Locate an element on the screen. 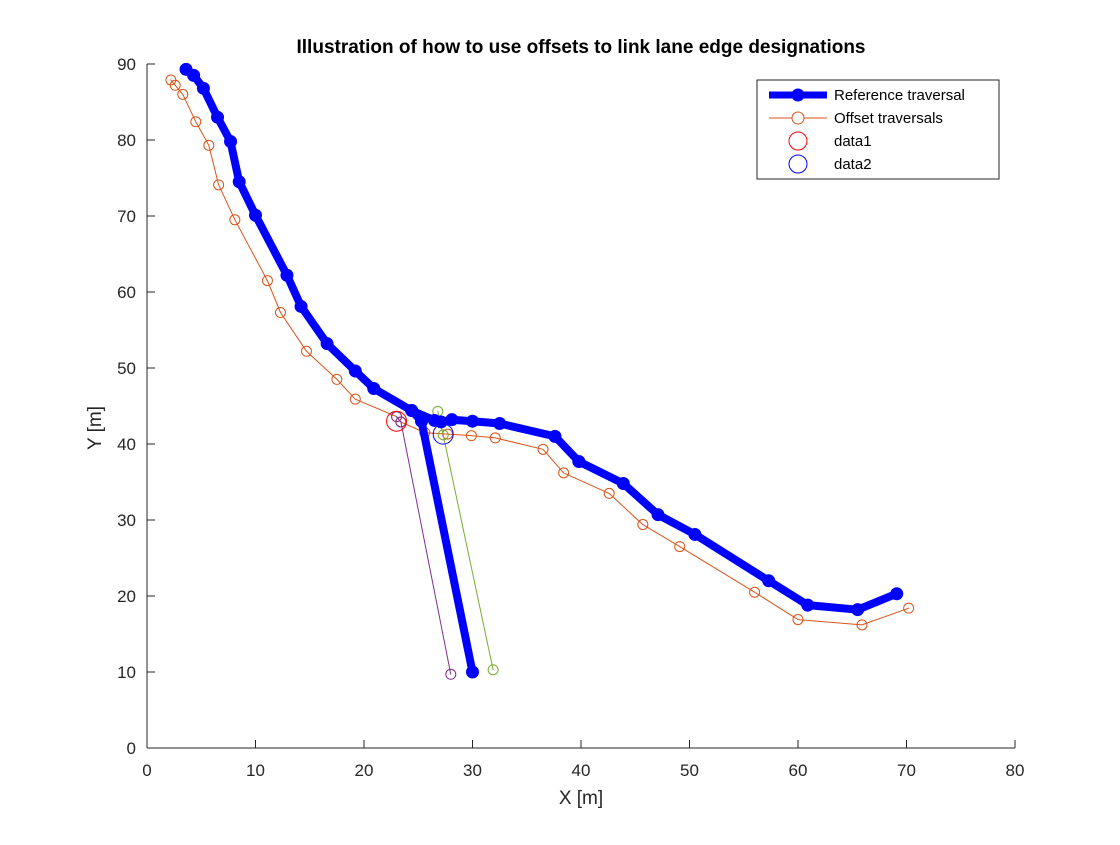 The height and width of the screenshot is (845, 1120). y-axis-label: Y [m] is located at coordinates (95, 428).